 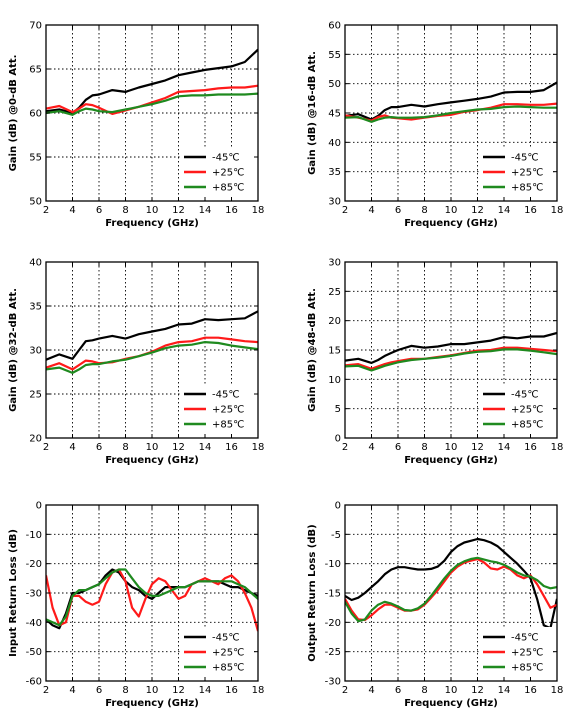 I want to click on y-tick-label: -15, so click(x=333, y=594).